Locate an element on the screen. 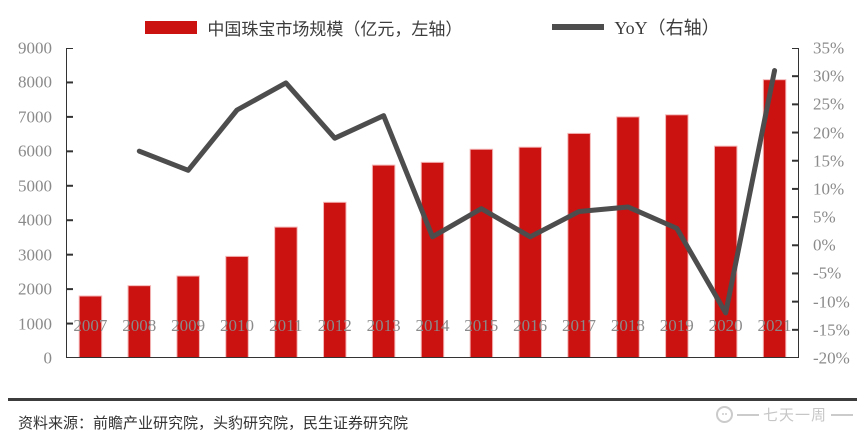 The image size is (865, 446). watermark: 七天一周 is located at coordinates (784, 414).